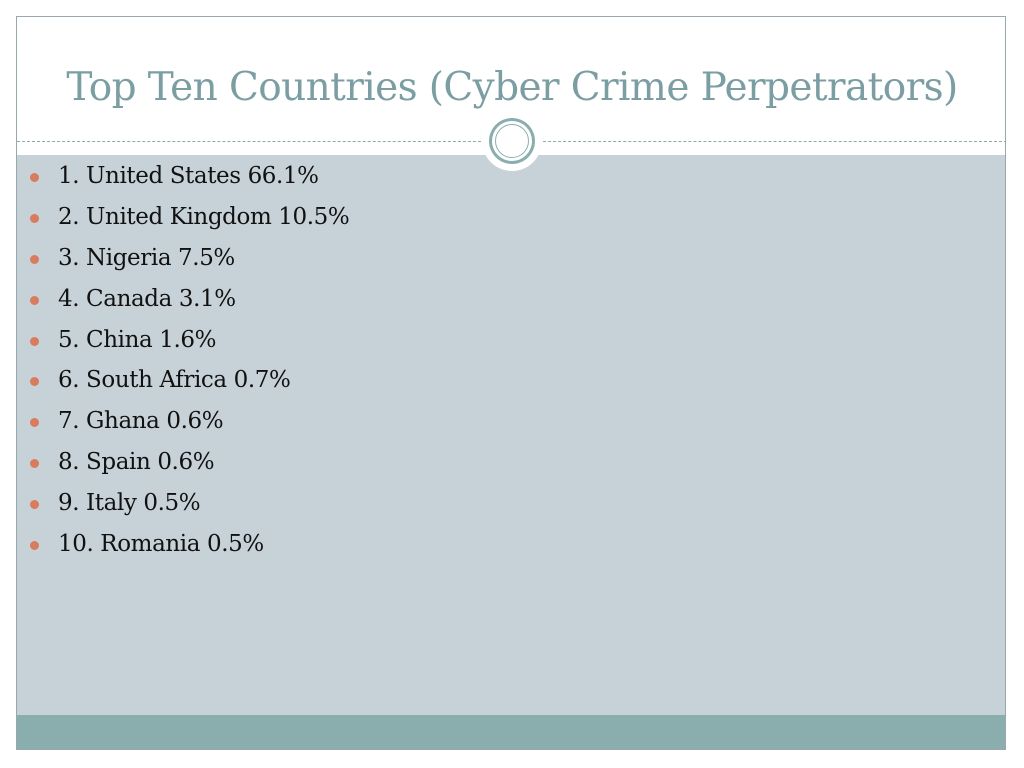 This screenshot has width=1024, height=768. I want to click on bullet-text: 10. Romania 0.5%, so click(161, 544).